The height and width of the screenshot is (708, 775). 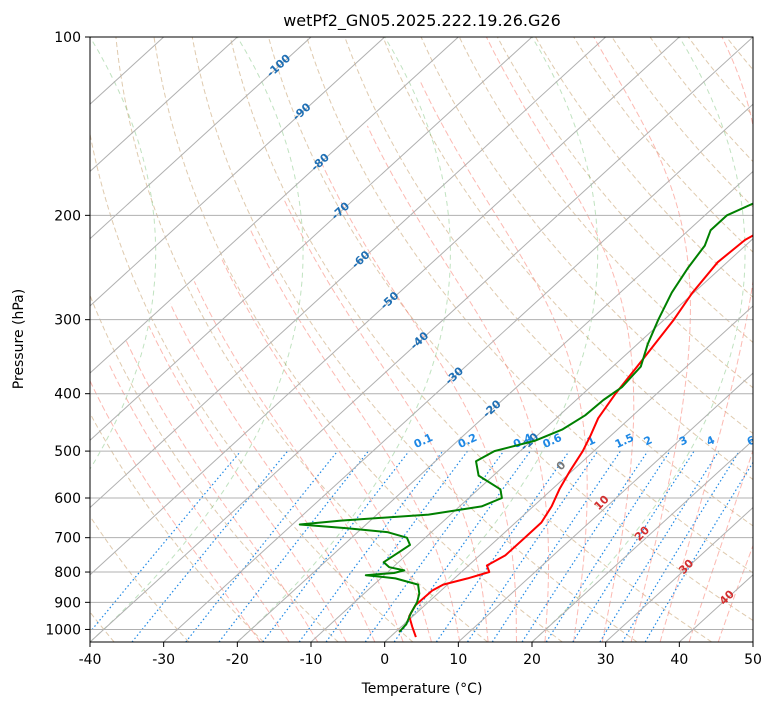 What do you see at coordinates (458, 660) in the screenshot?
I see `x-tick-label: 10` at bounding box center [458, 660].